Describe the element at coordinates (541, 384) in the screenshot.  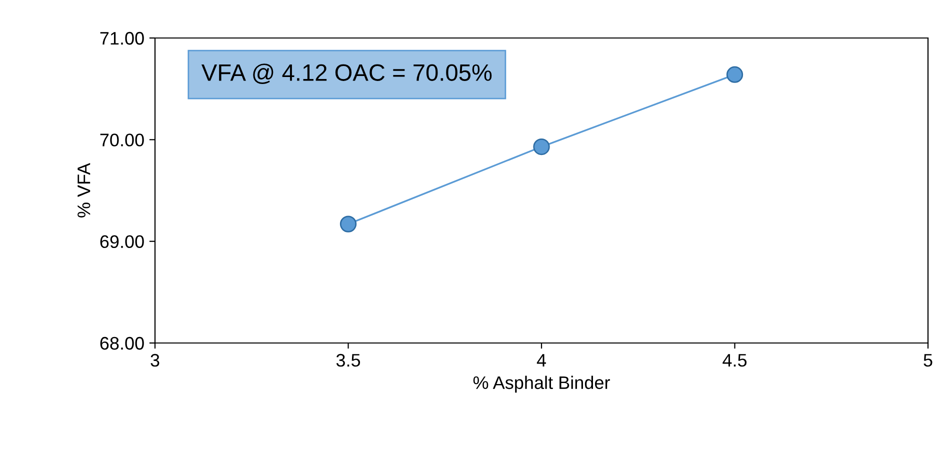
I see `x-axis-title: % Asphalt Binder` at that location.